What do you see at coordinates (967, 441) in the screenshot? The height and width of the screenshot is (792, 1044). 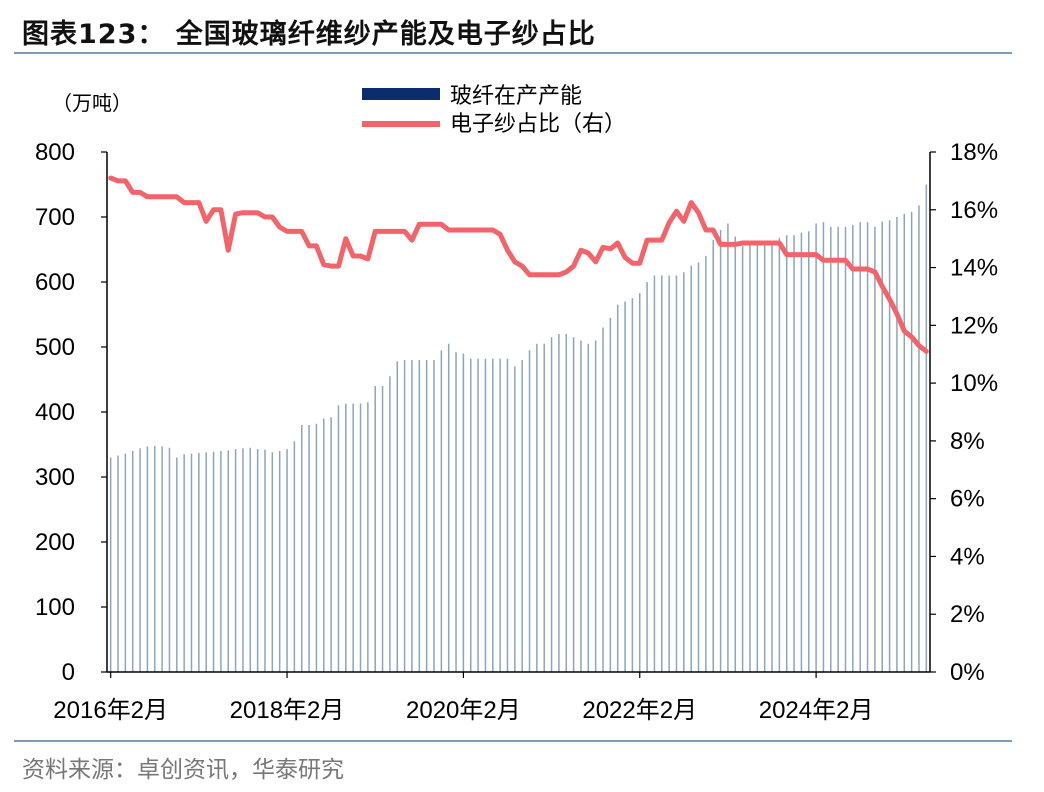 I see `right-tick-label: 8%` at bounding box center [967, 441].